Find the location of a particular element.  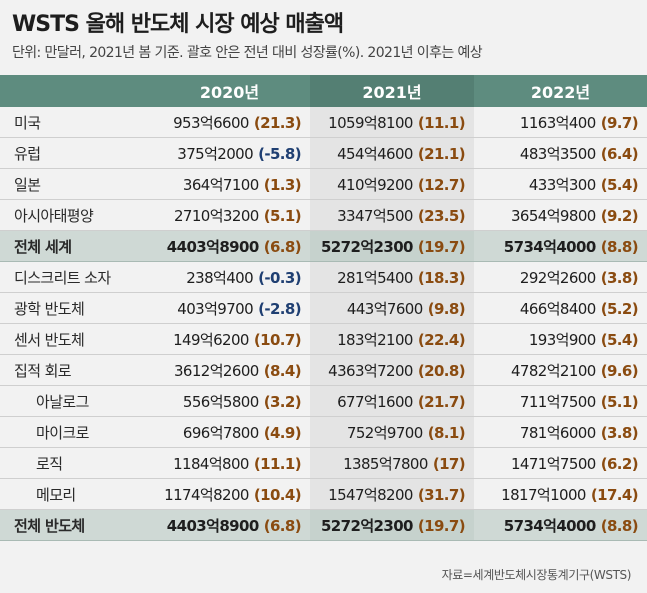

value-cell: 1817억1000 (17.4) is located at coordinates (560, 494).